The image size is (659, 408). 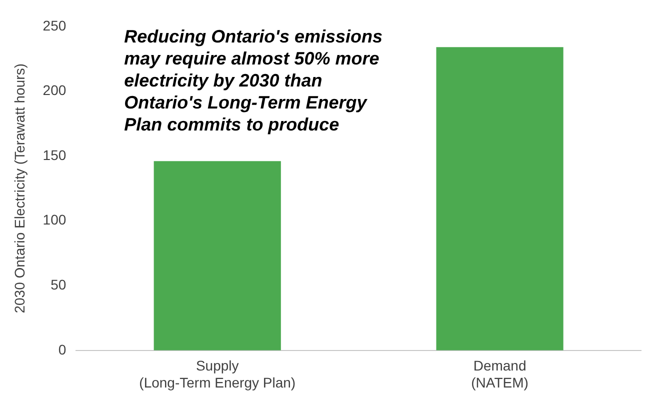 What do you see at coordinates (54, 90) in the screenshot?
I see `y-tick-label: 200` at bounding box center [54, 90].